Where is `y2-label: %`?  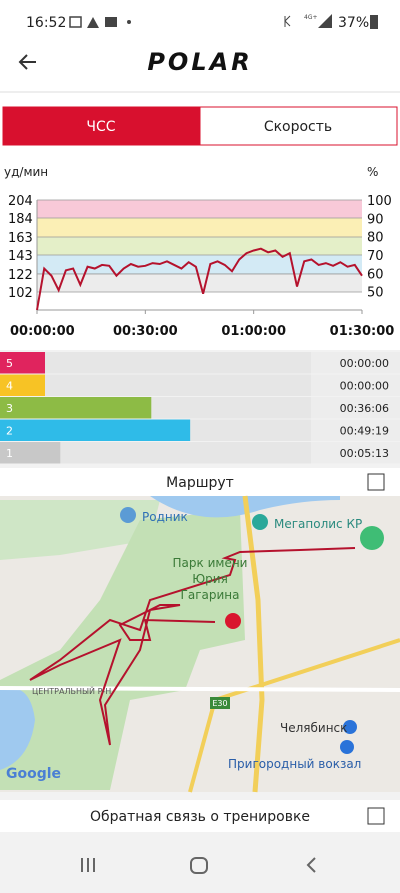 y2-label: % is located at coordinates (372, 172).